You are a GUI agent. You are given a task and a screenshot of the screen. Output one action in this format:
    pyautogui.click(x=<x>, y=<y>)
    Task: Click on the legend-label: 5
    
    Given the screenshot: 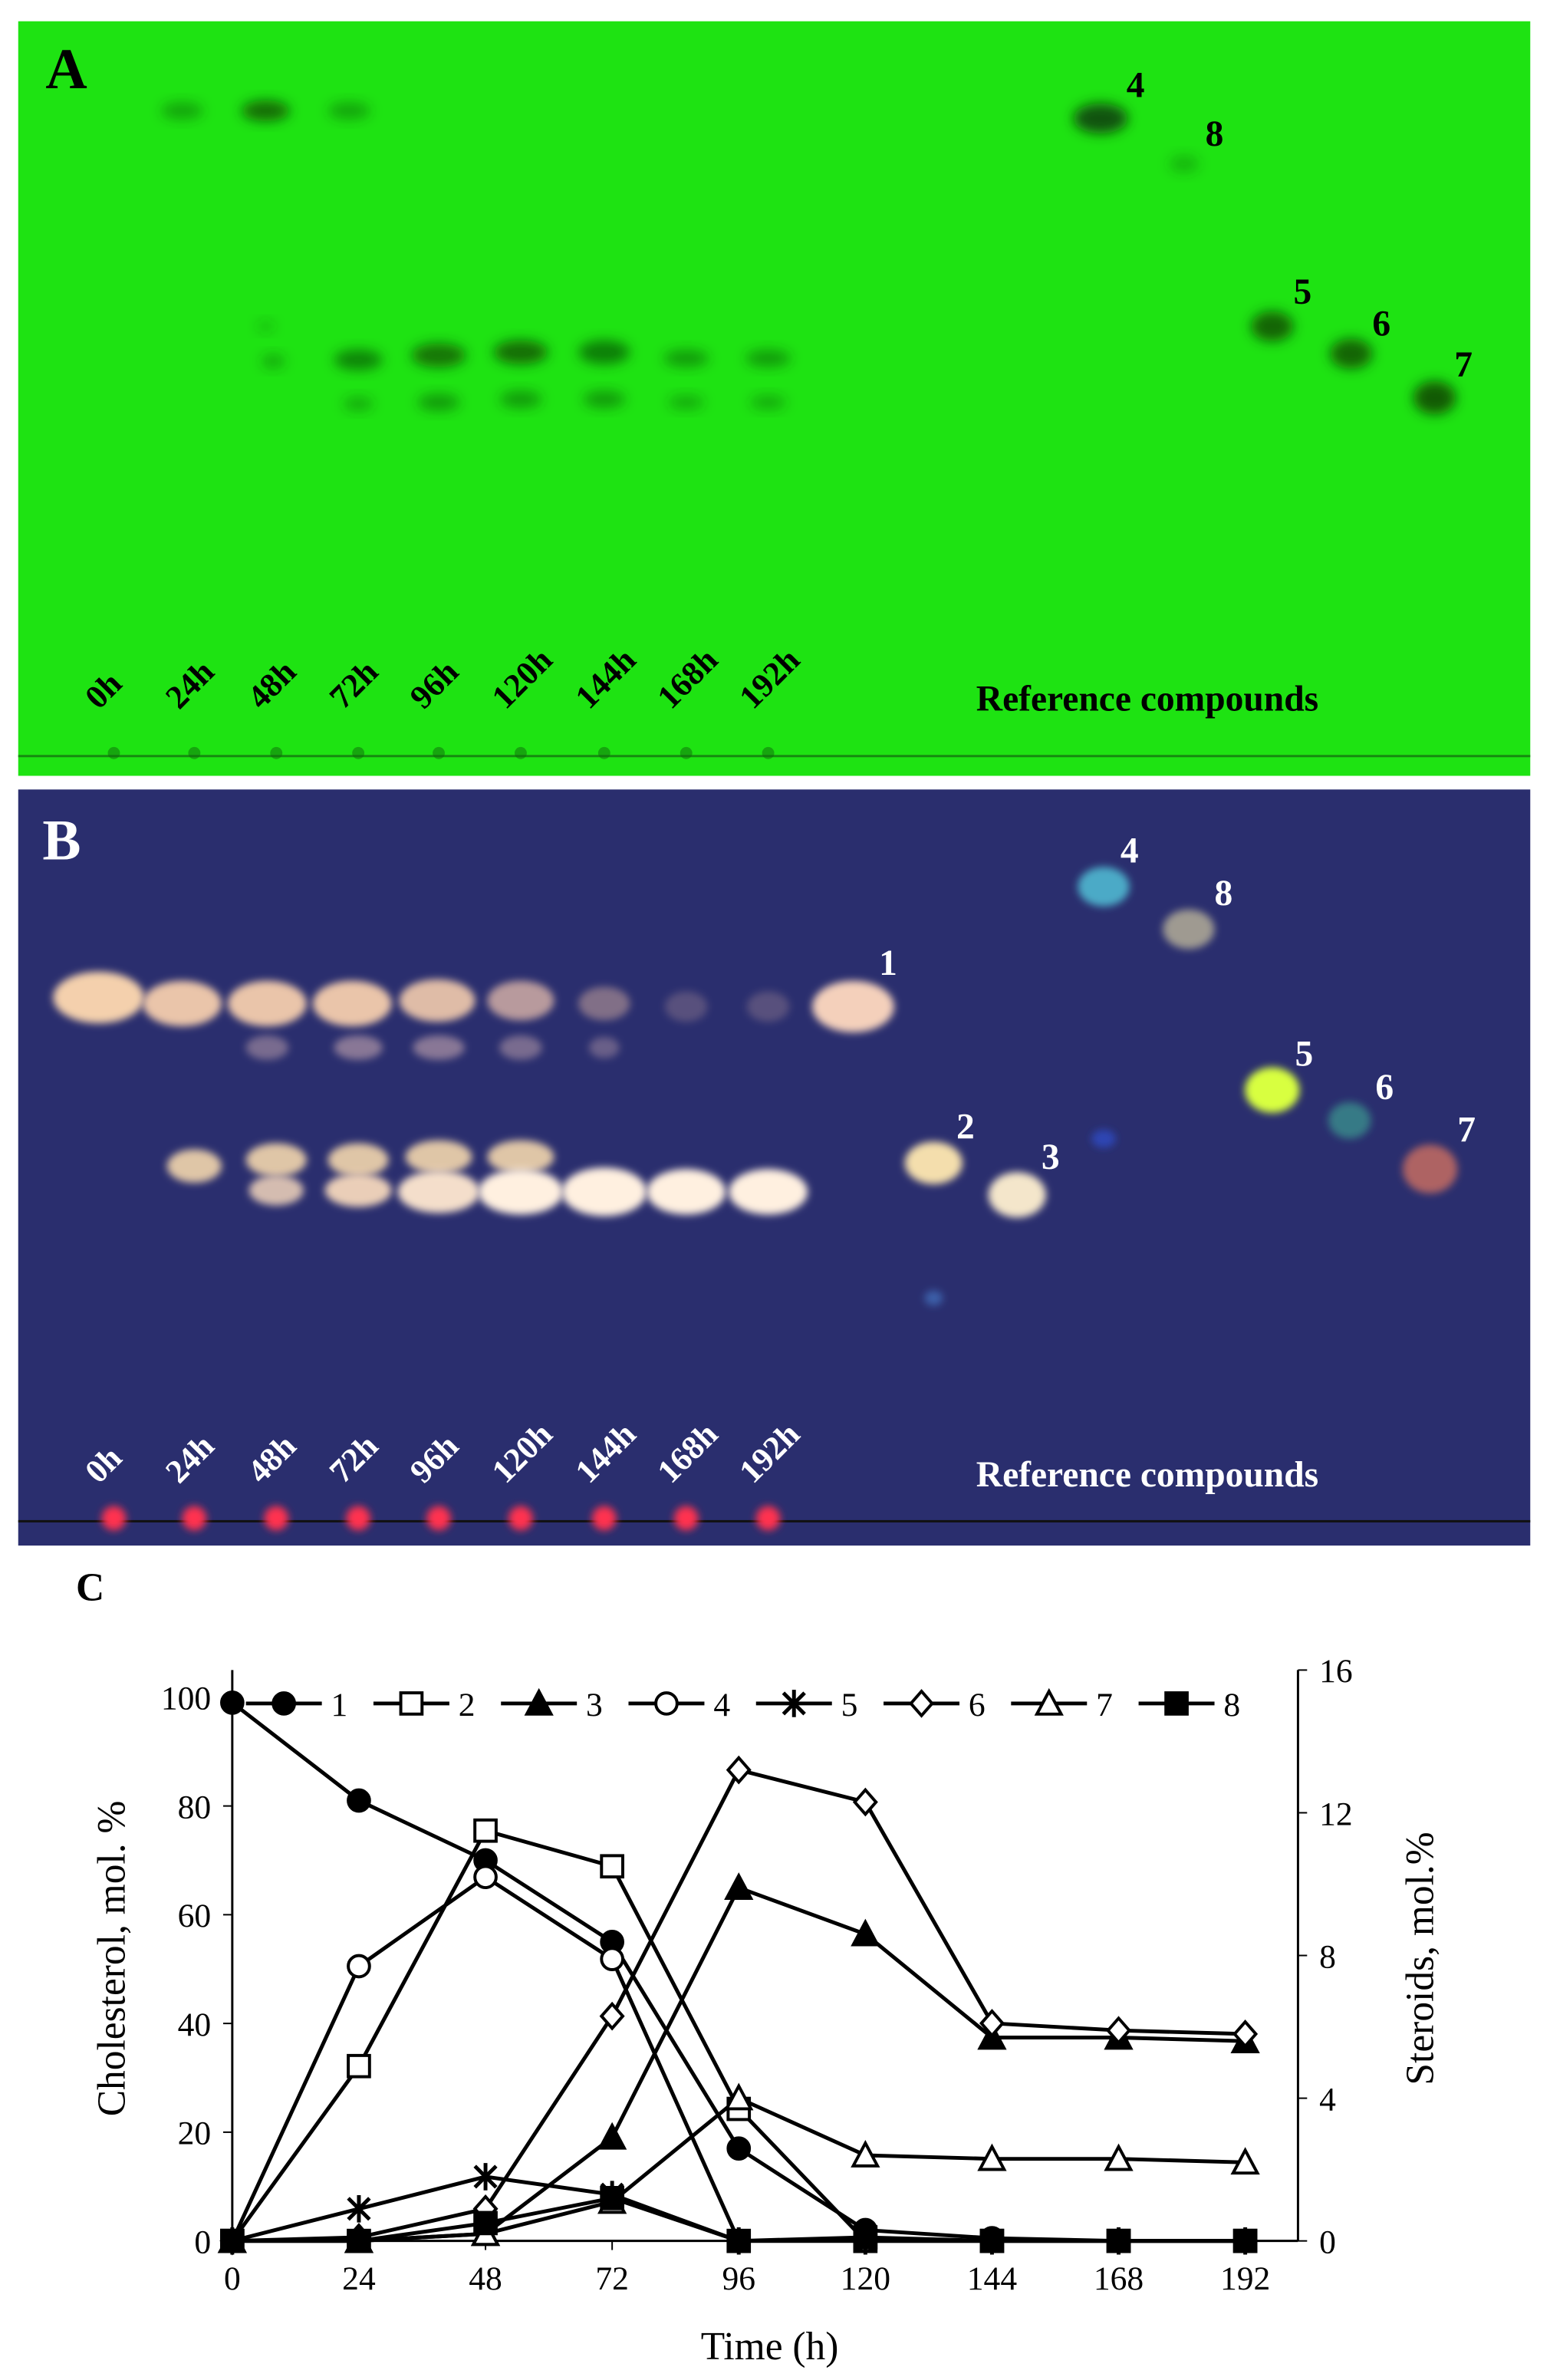 What is the action you would take?
    pyautogui.click(x=849, y=1705)
    